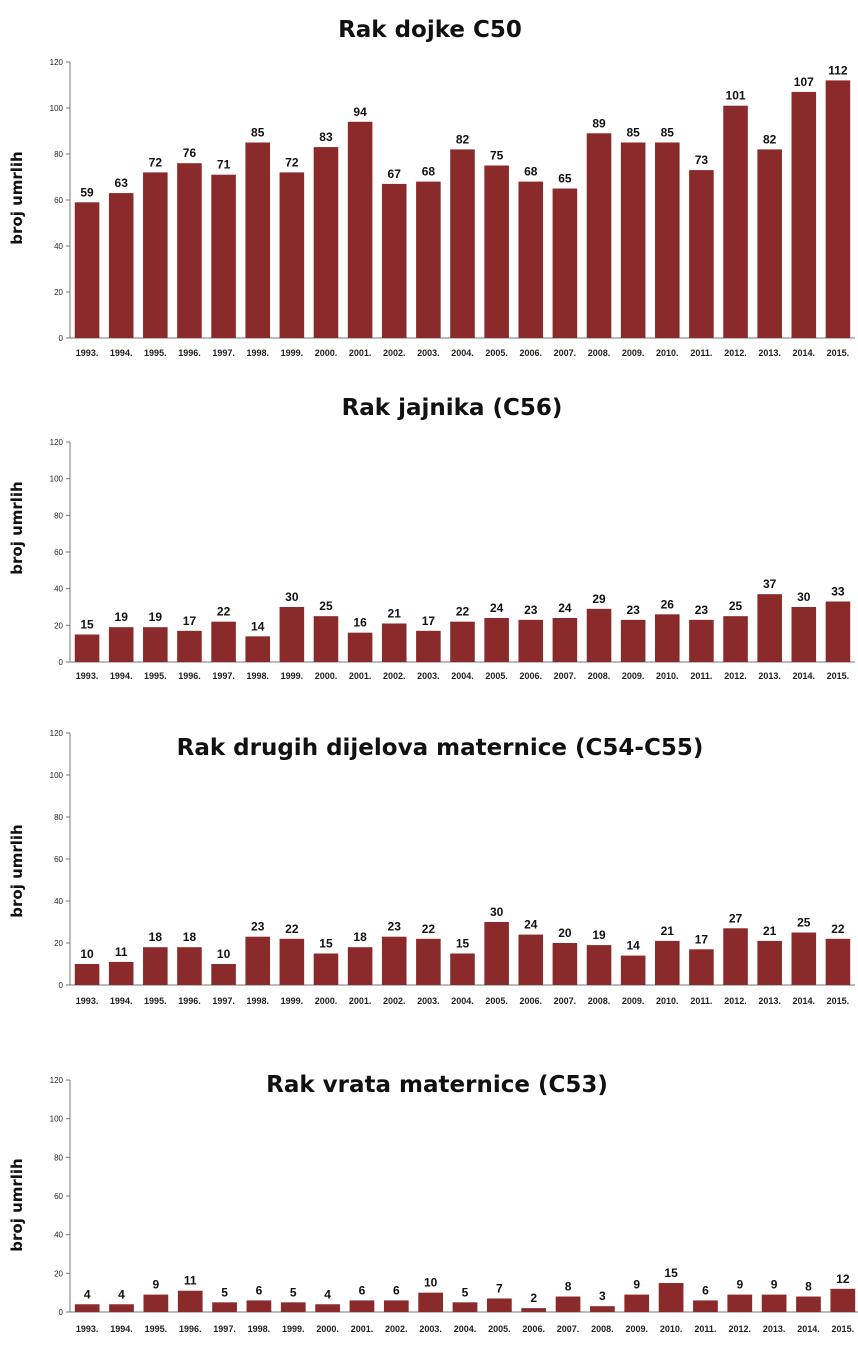  I want to click on data-label: 85, so click(668, 133).